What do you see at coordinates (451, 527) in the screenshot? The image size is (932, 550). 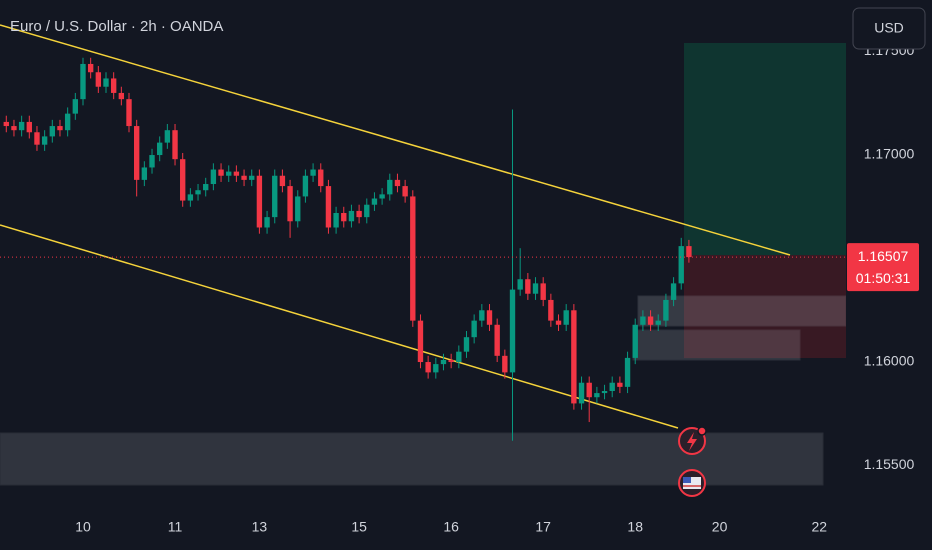 I see `x-tick-label: 16` at bounding box center [451, 527].